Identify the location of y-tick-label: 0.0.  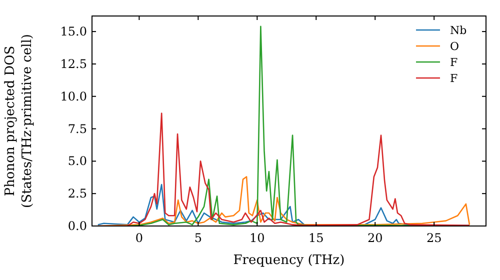
(77, 226).